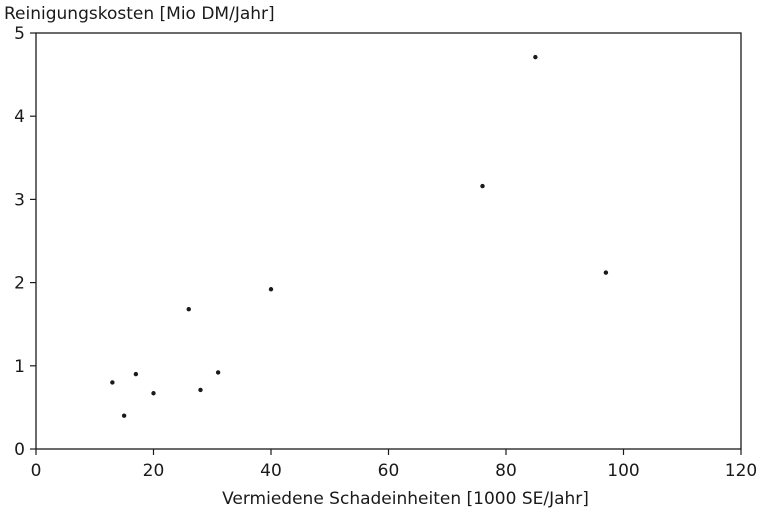 The image size is (769, 512). Describe the element at coordinates (389, 471) in the screenshot. I see `x-tick-label: 60` at that location.